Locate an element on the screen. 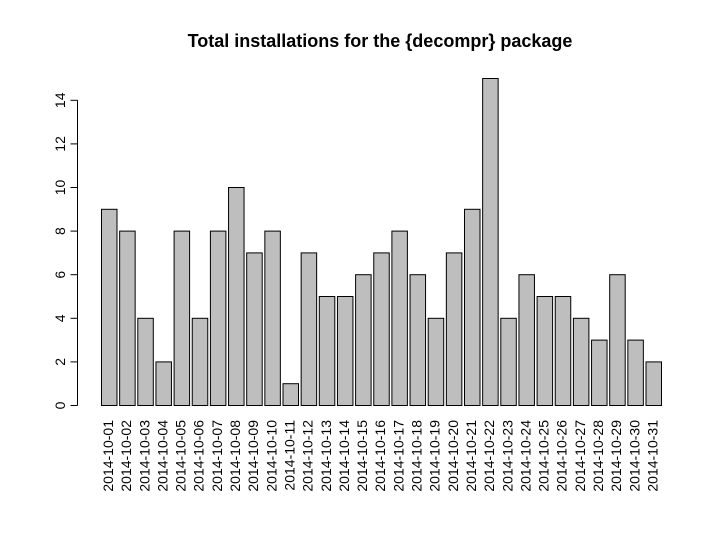 This screenshot has width=723, height=545. y-tick-label: 0 is located at coordinates (60, 405).